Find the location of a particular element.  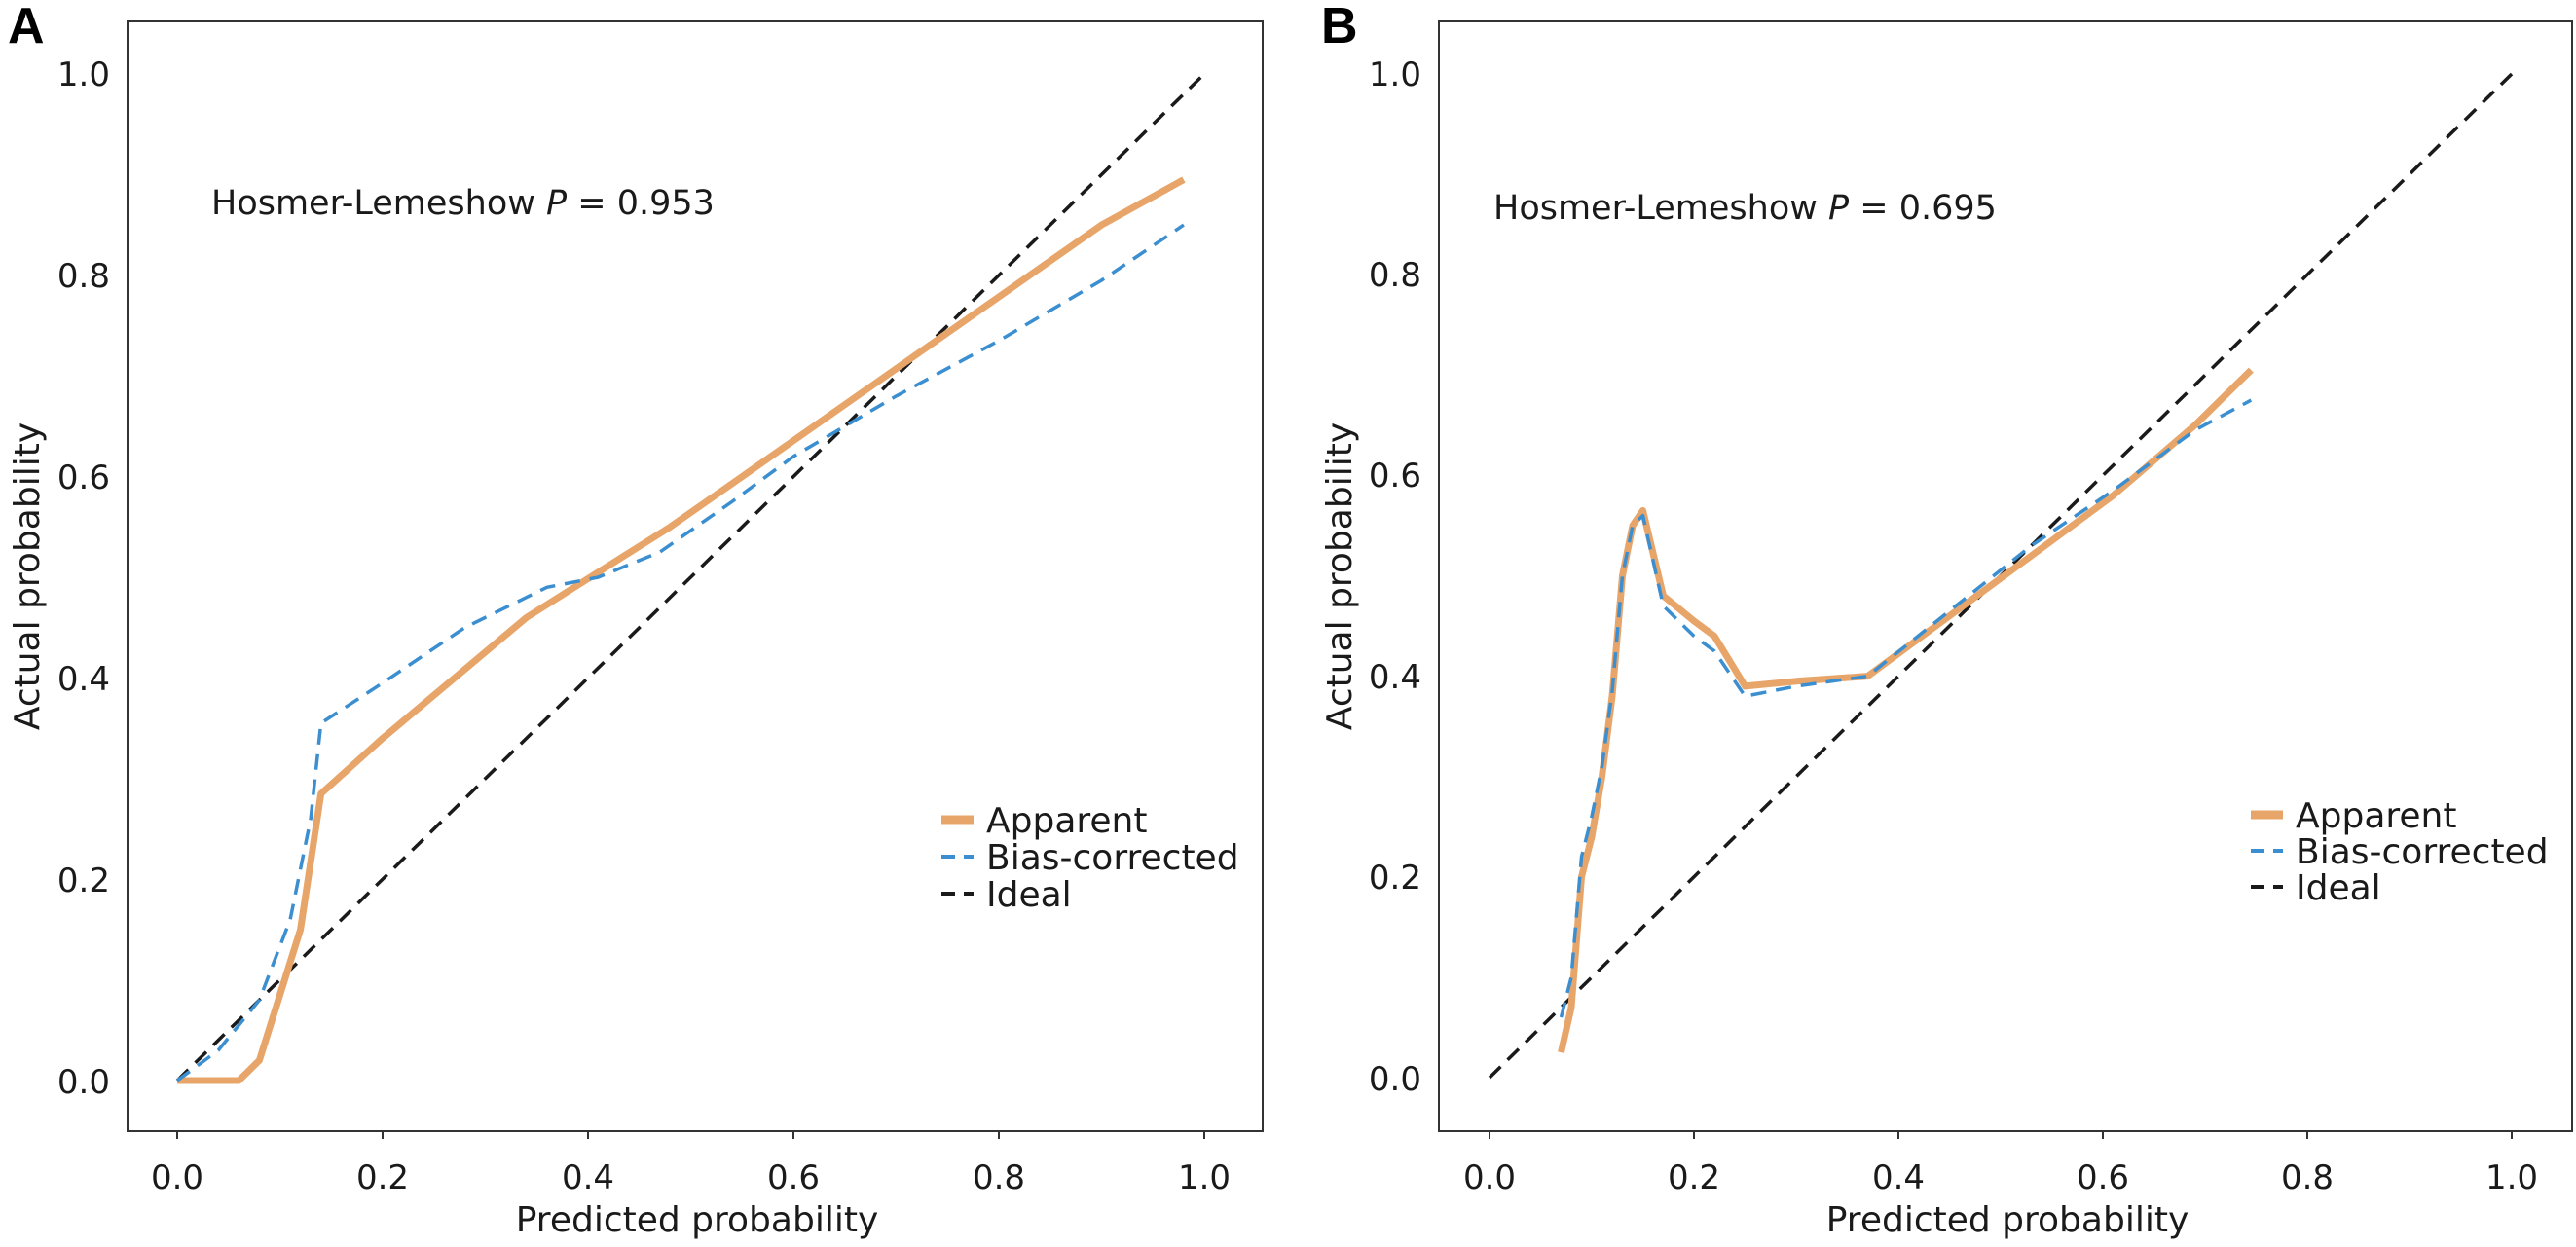

series-line-apparent is located at coordinates (1906, 710).